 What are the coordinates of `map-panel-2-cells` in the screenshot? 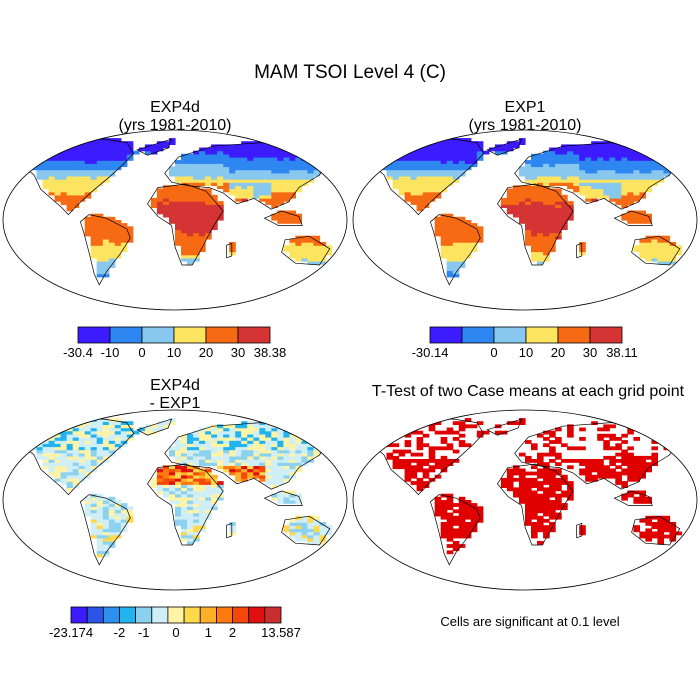 It's located at (525, 208).